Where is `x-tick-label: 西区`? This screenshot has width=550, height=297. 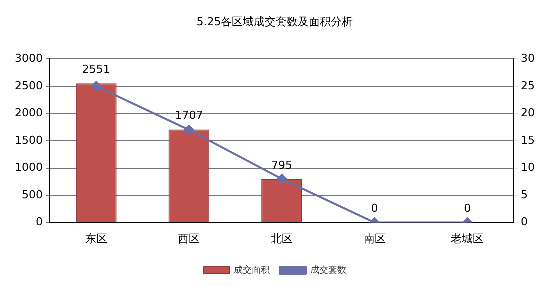
x-tick-label: 西区 is located at coordinates (189, 239).